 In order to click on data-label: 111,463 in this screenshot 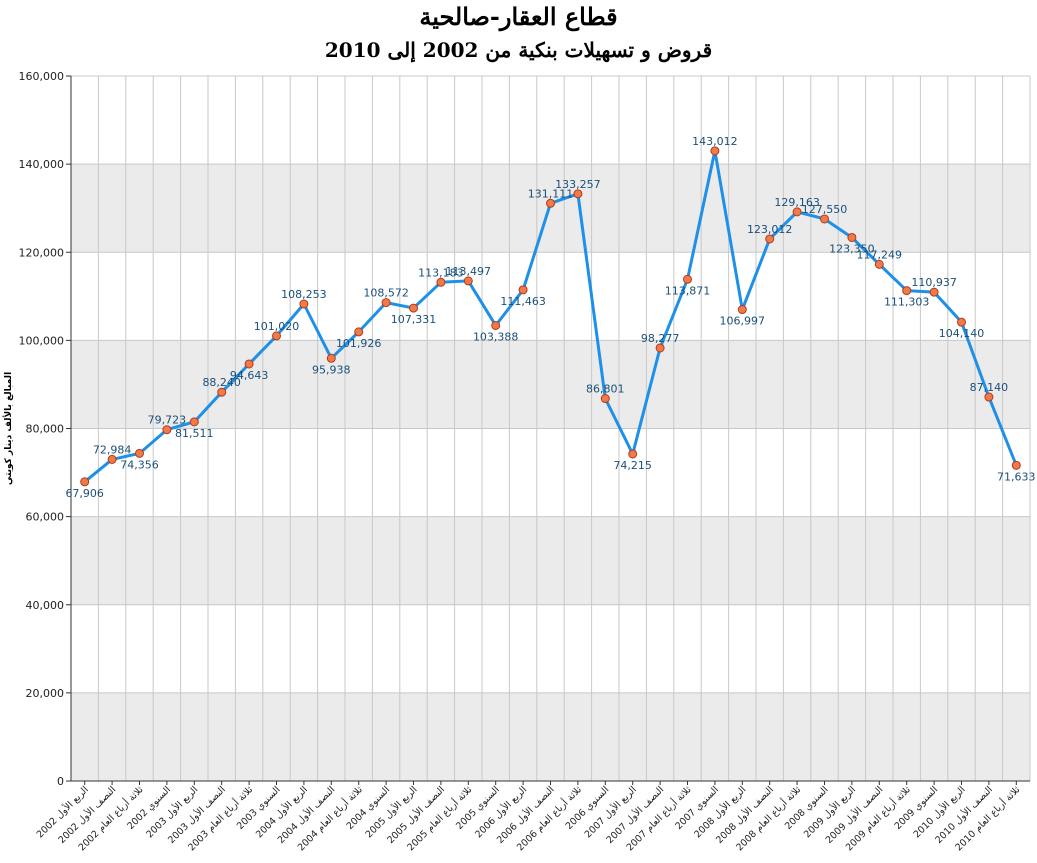, I will do `click(523, 301)`.